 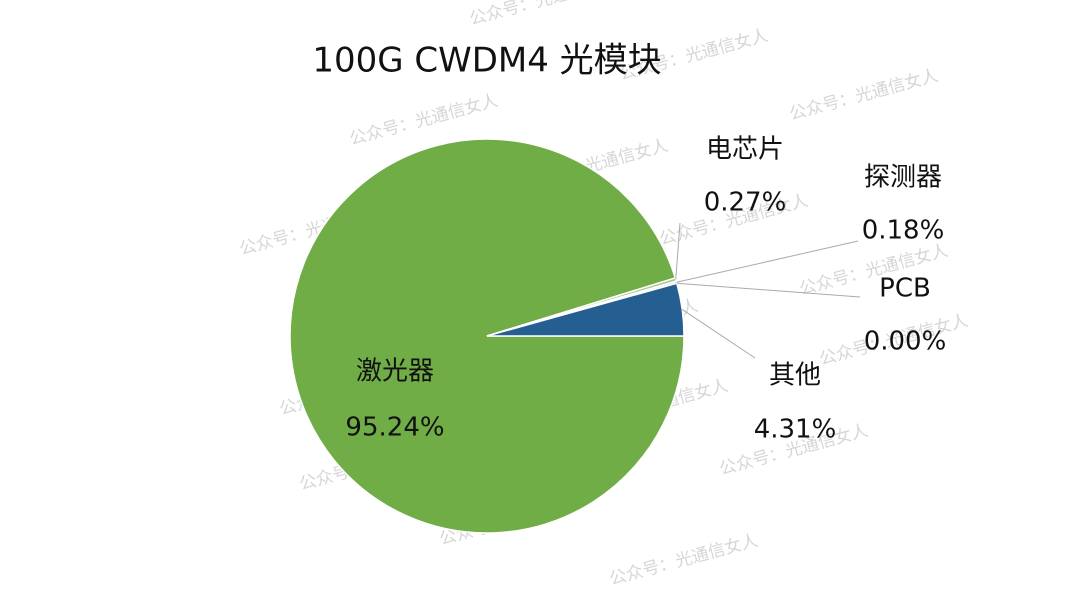 I want to click on slice-value: 0.18%, so click(x=903, y=231).